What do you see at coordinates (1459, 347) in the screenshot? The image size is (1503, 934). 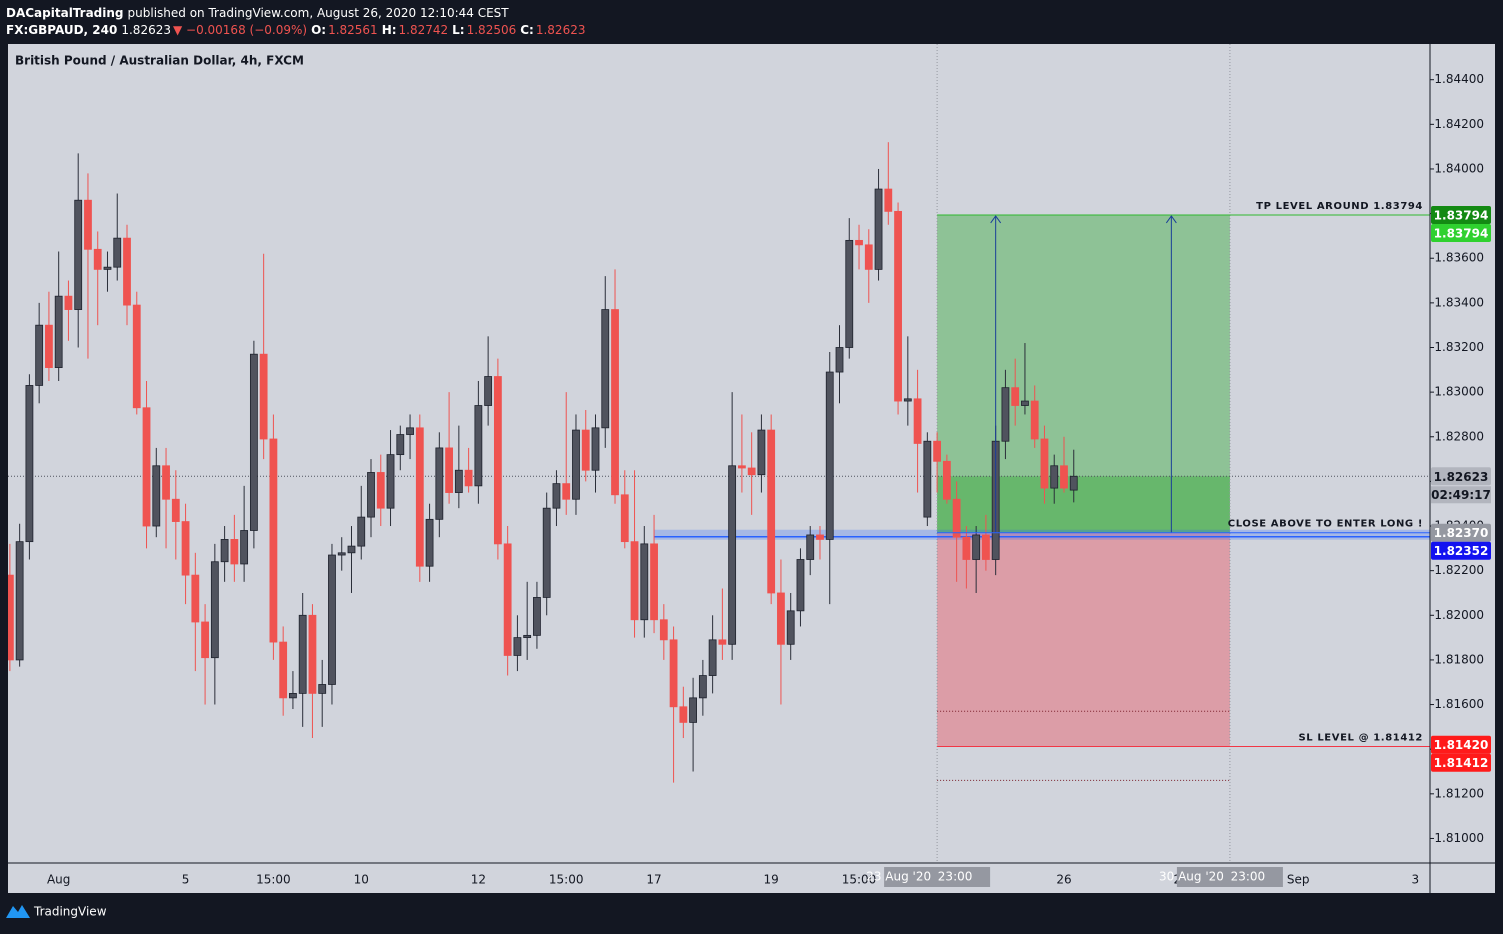 I see `y-tick-label: 1.83200` at bounding box center [1459, 347].